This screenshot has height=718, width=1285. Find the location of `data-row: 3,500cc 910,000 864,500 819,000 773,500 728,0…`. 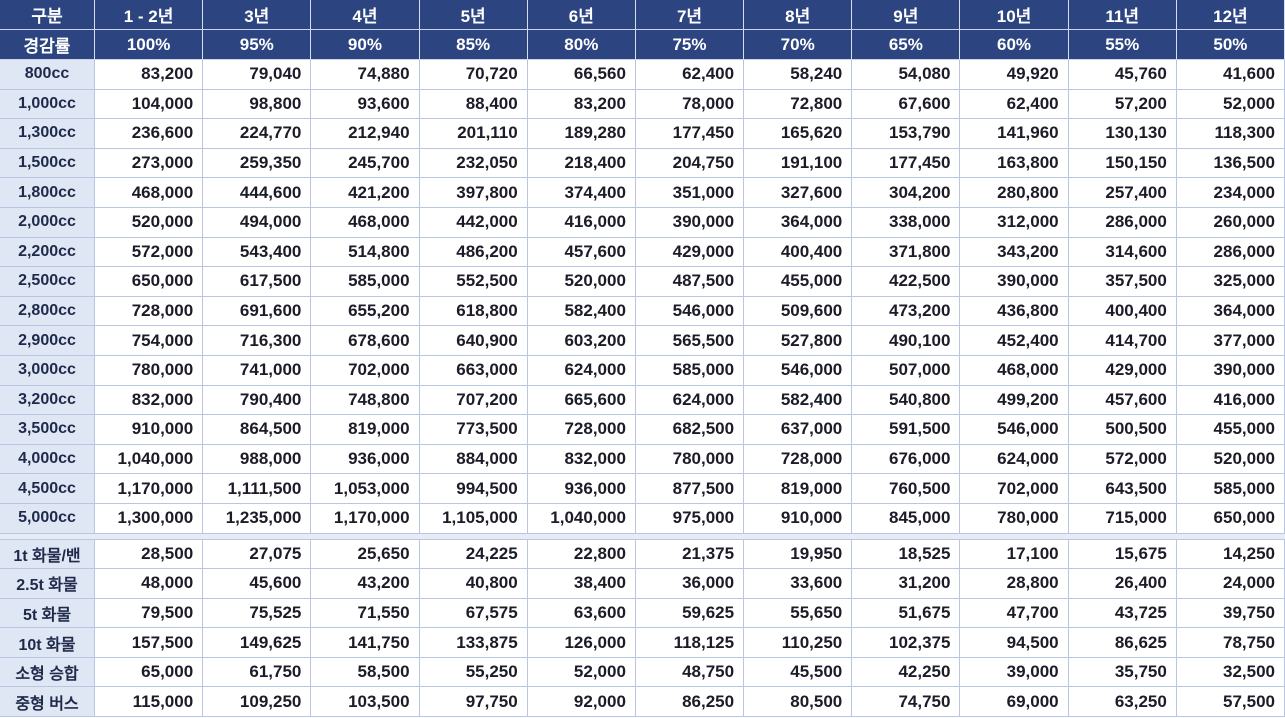

data-row: 3,500cc 910,000 864,500 819,000 773,500 728,0… is located at coordinates (642, 430).